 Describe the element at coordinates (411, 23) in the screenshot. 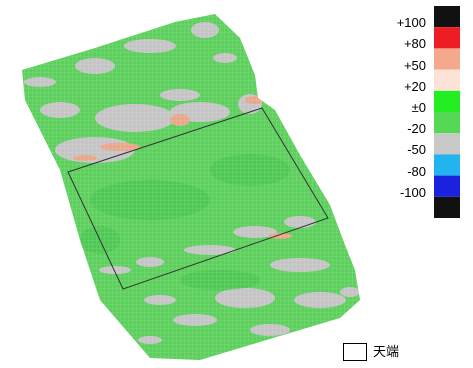

I see `colorbar-label: +100` at that location.